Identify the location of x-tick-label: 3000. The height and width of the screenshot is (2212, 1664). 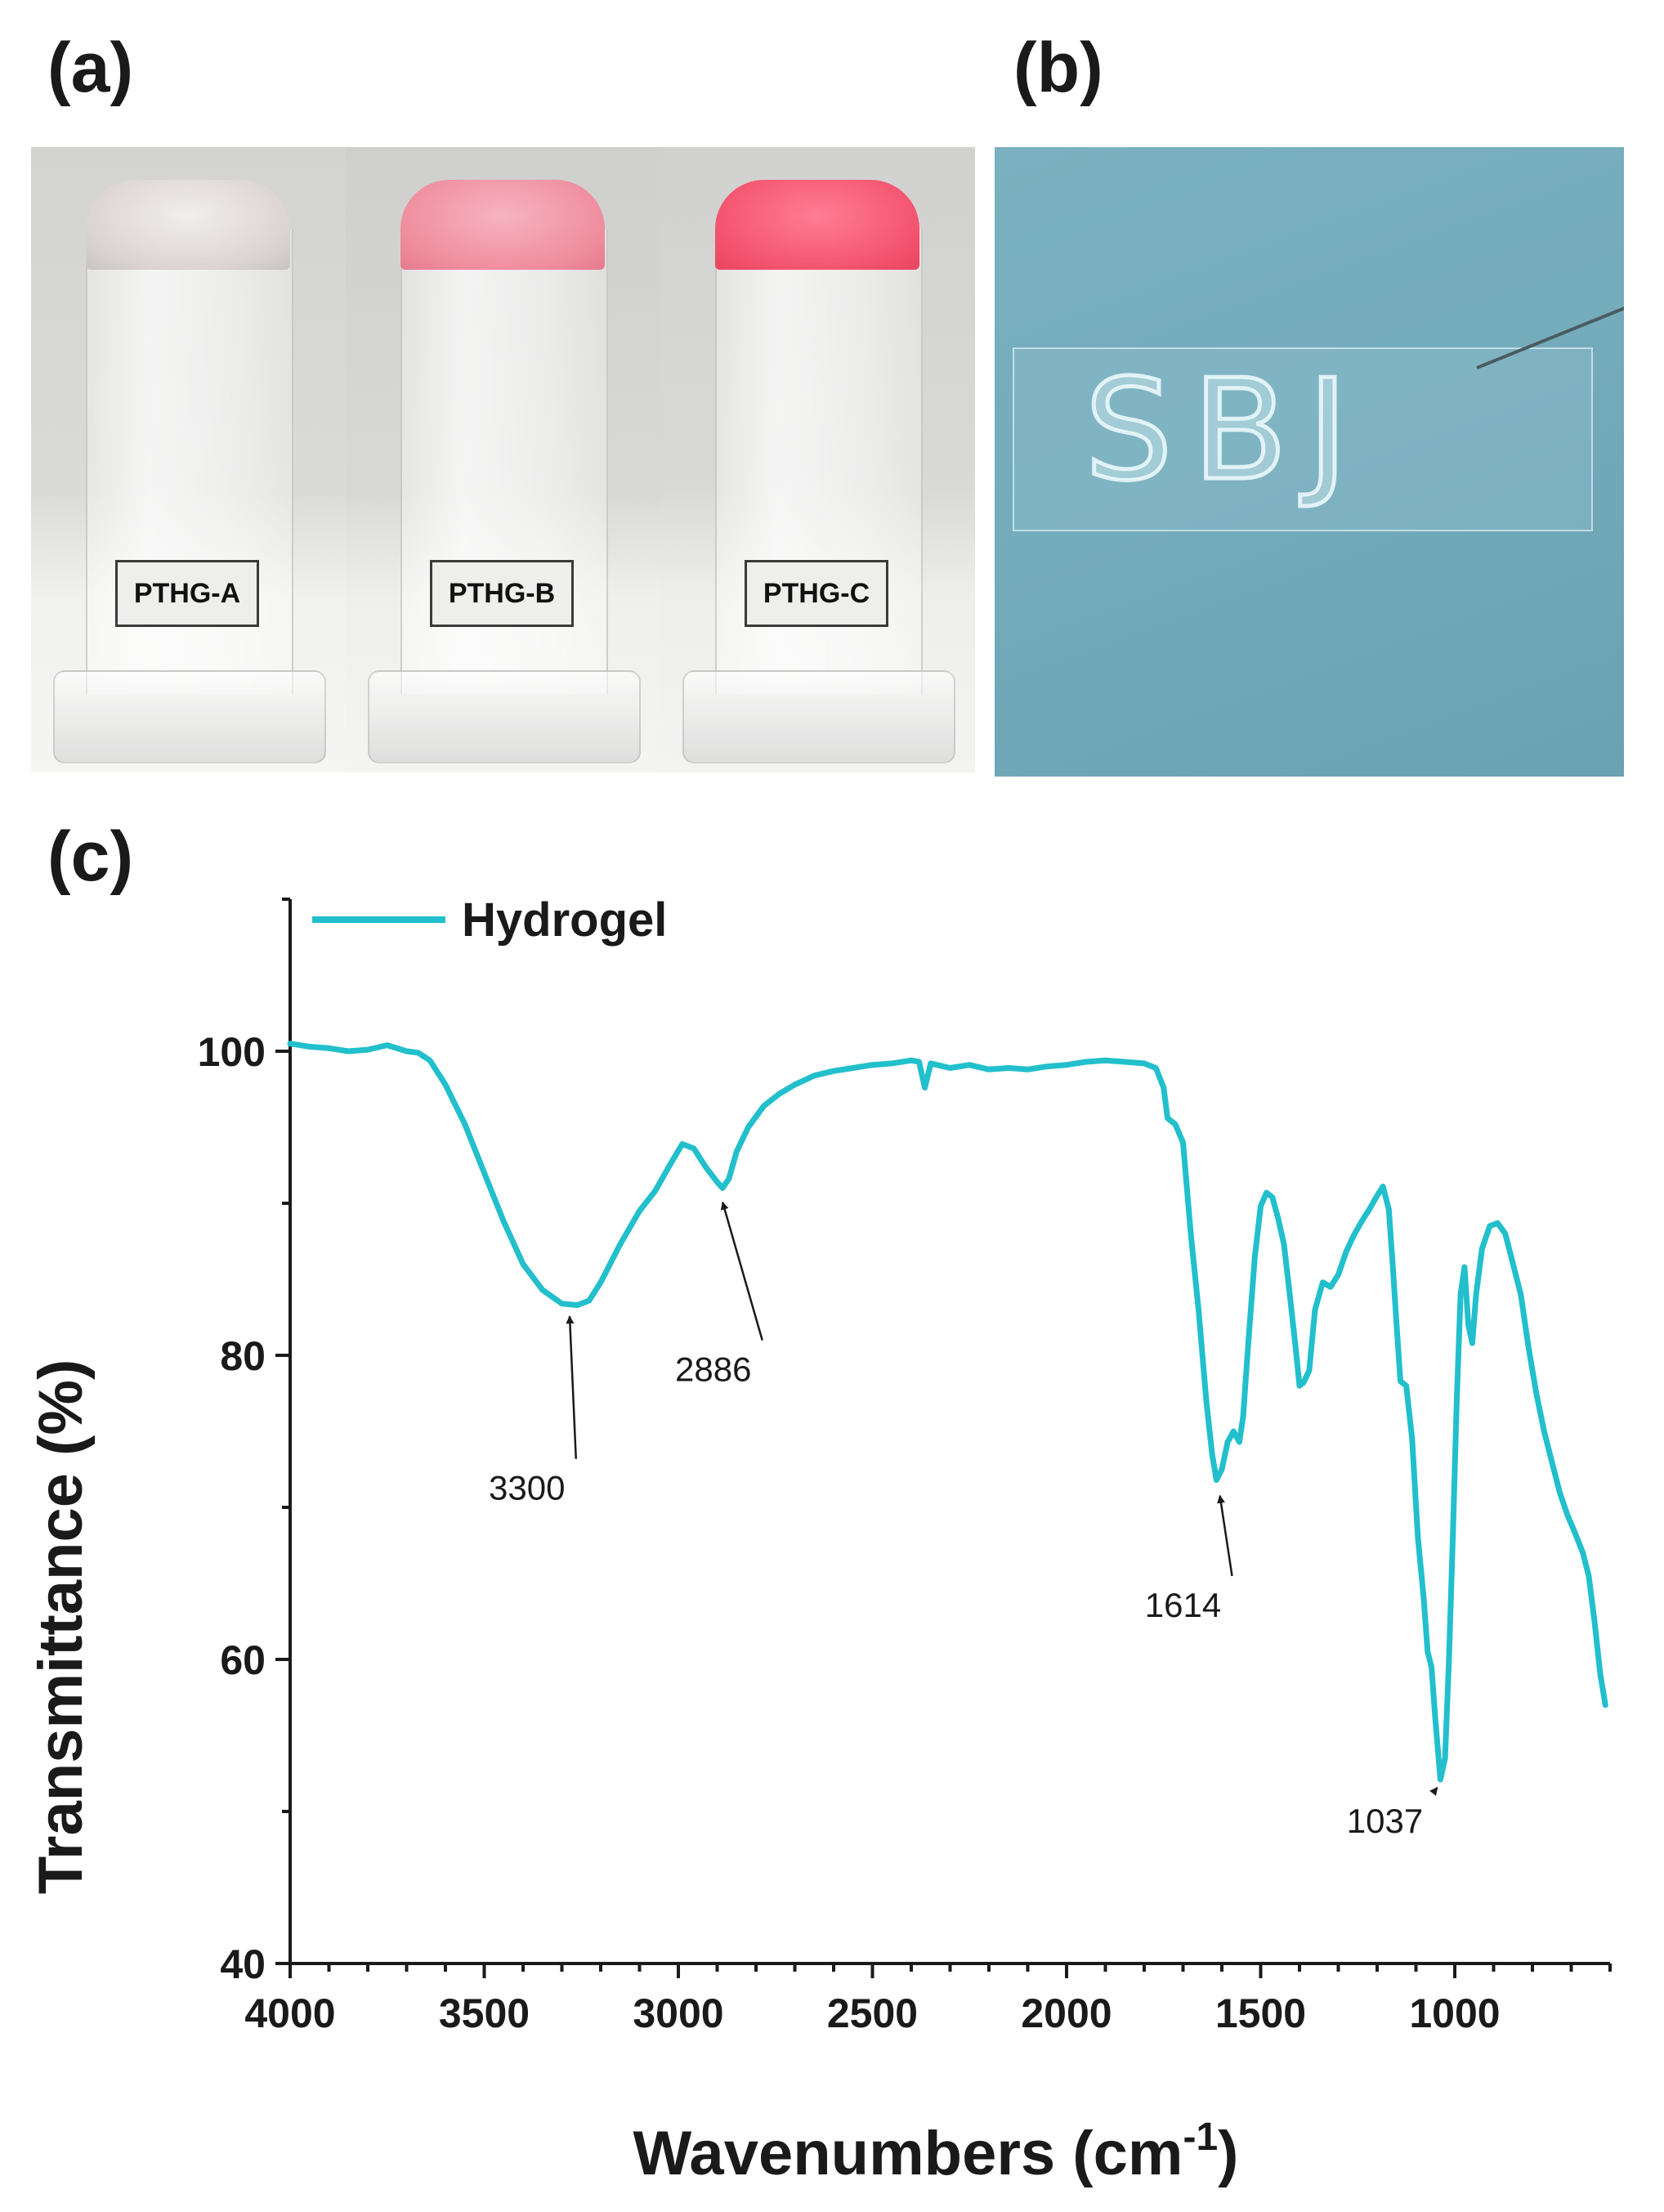
(678, 2013).